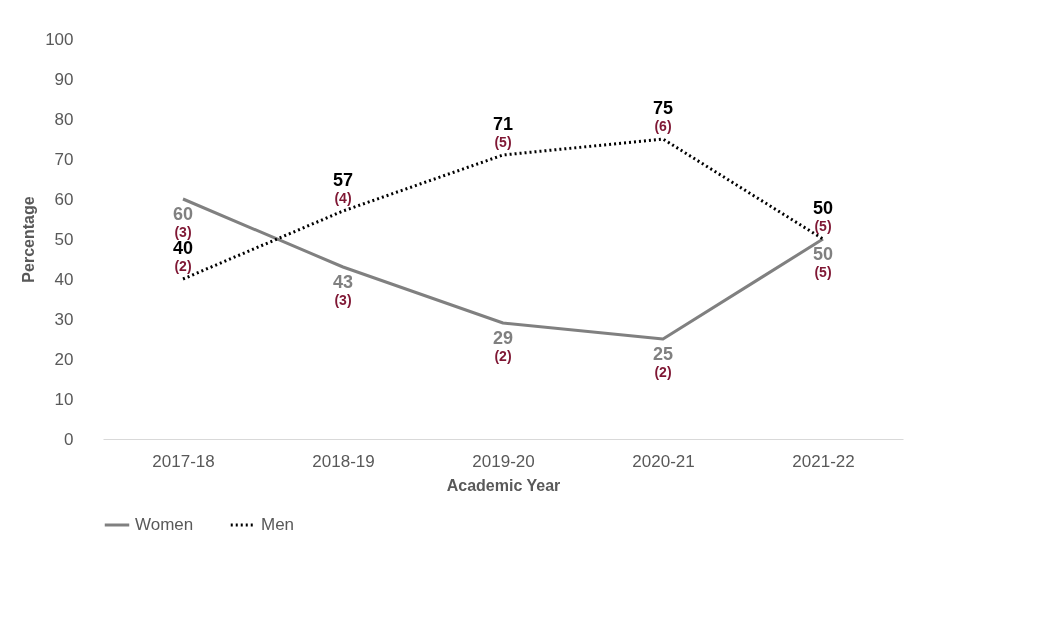 The image size is (1044, 635). Describe the element at coordinates (64, 359) in the screenshot. I see `y-tick-label: 20` at that location.